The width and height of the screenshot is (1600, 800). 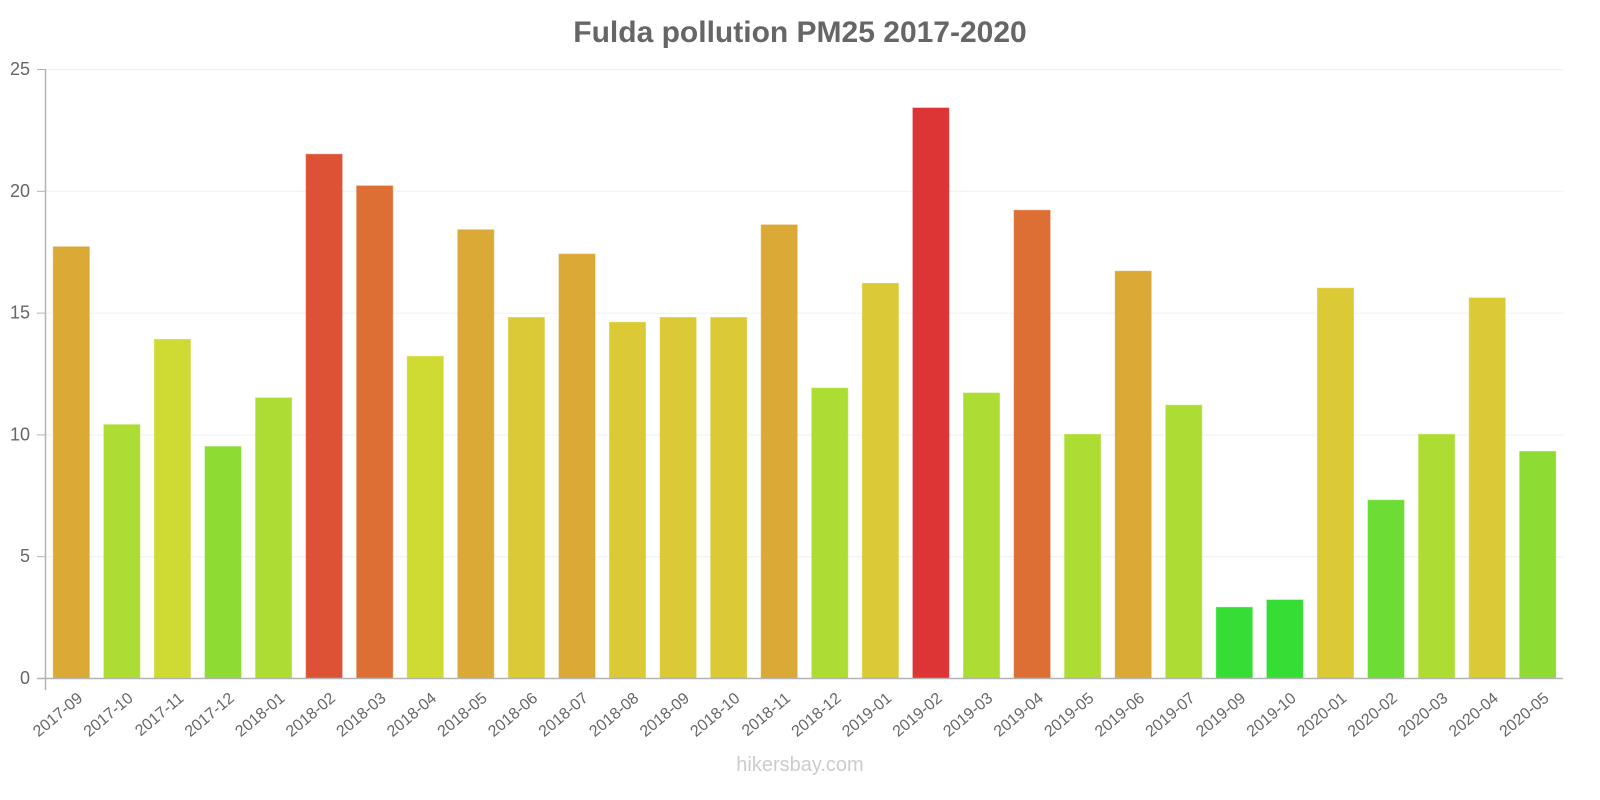 I want to click on x-tick-label: 2018-03, so click(x=362, y=715).